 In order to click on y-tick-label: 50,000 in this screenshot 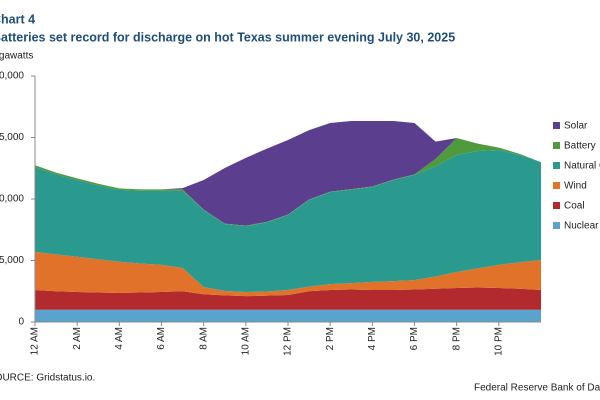, I will do `click(12, 199)`.